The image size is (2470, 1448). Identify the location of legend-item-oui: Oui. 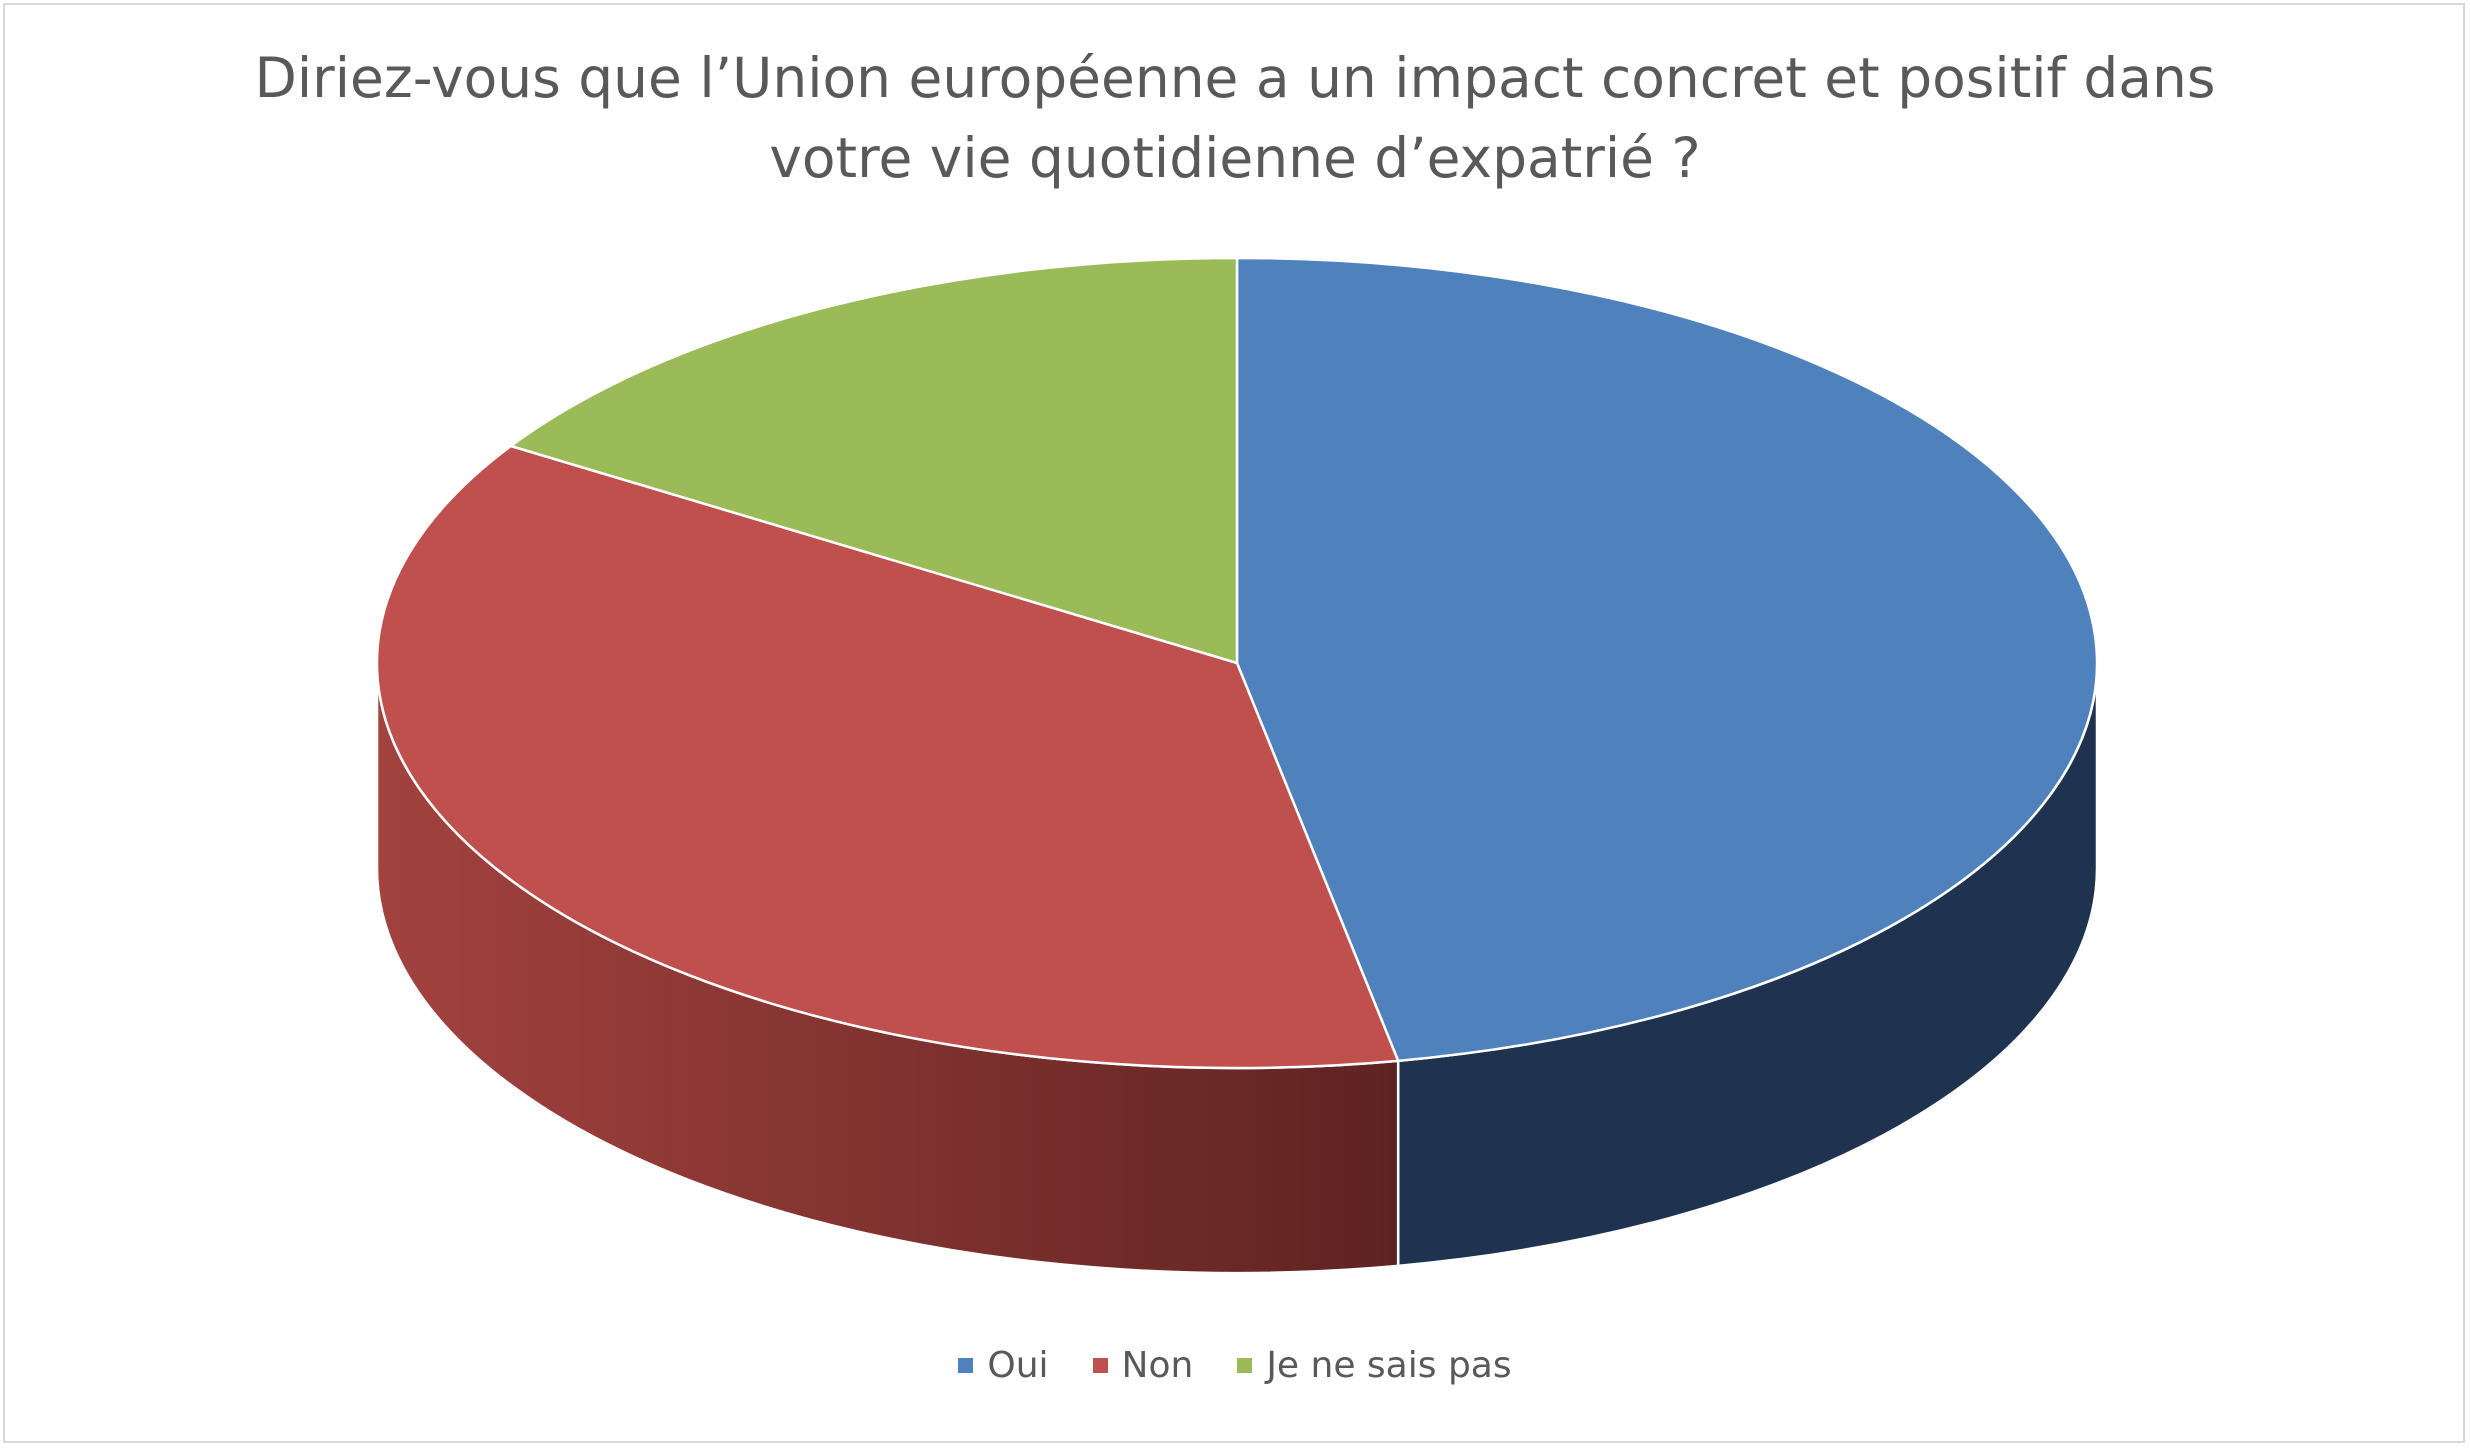
(1003, 1365).